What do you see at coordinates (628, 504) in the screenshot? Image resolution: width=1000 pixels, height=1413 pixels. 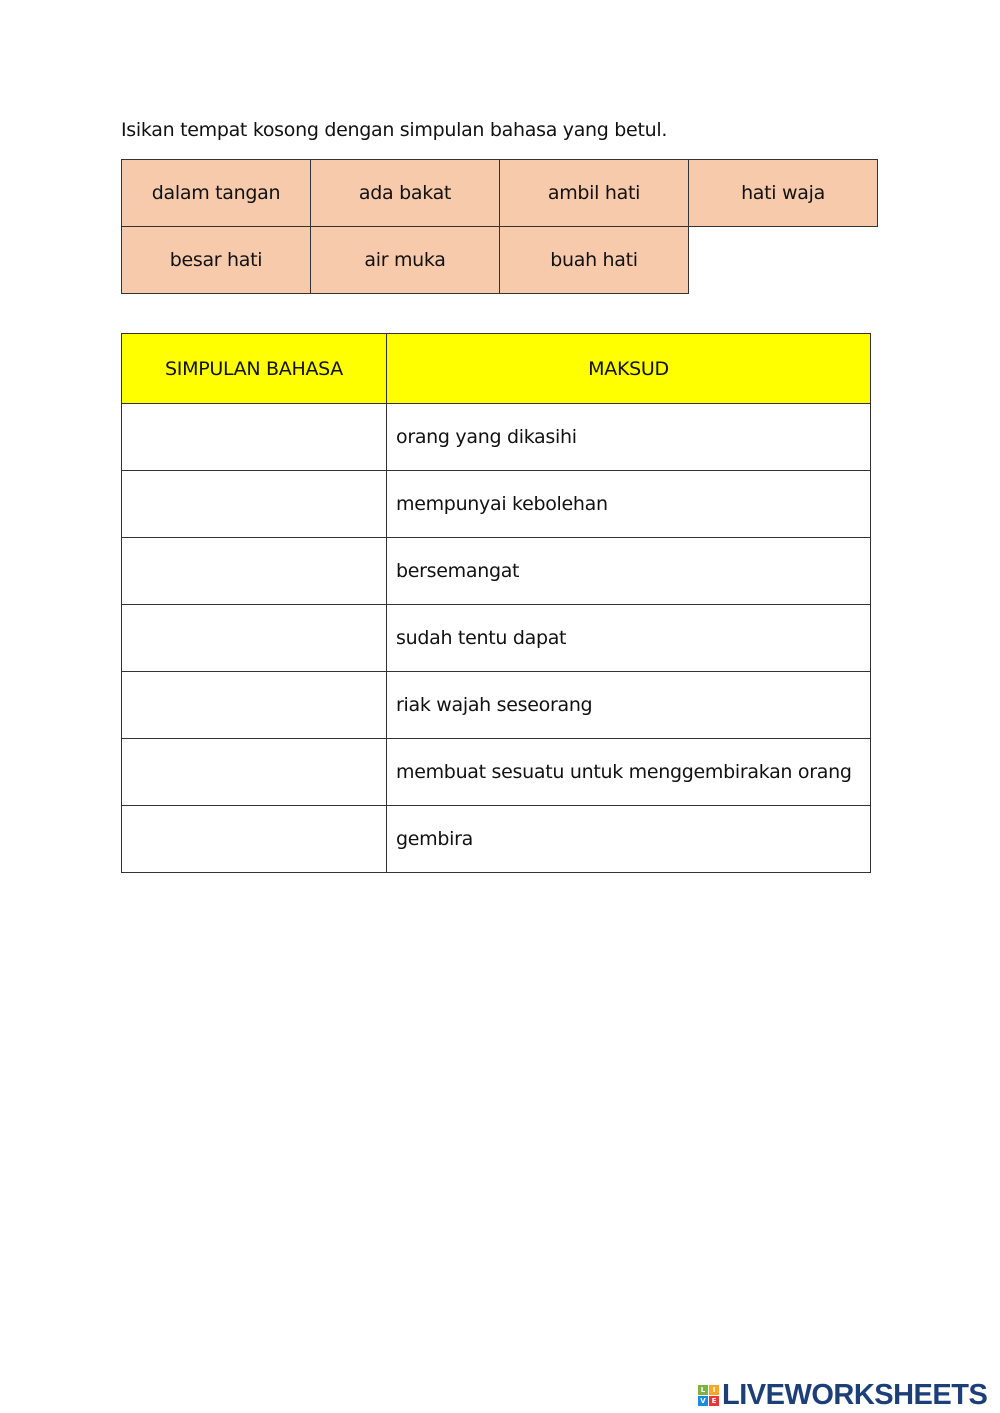 I see `meaning-cell: mempunyai kebolehan` at bounding box center [628, 504].